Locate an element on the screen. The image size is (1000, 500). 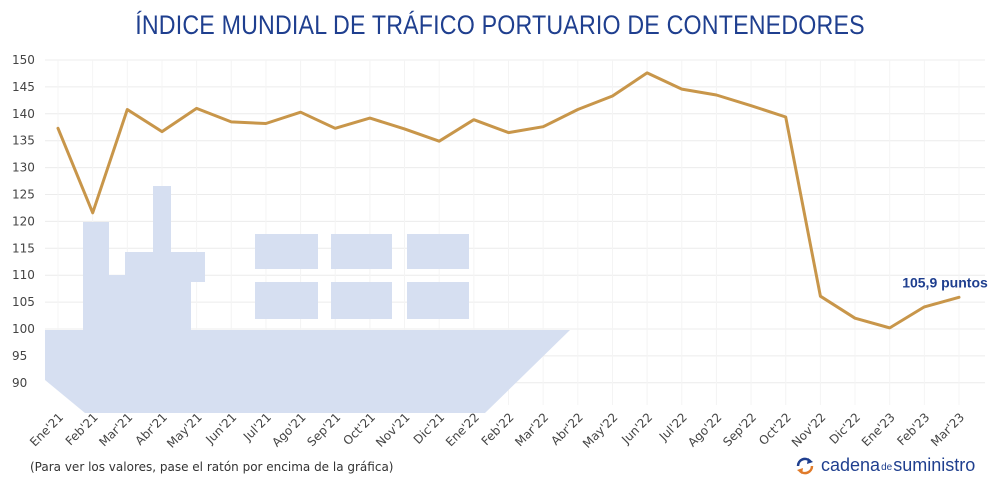
data-point: Dic'22: 102 is located at coordinates (855, 318).